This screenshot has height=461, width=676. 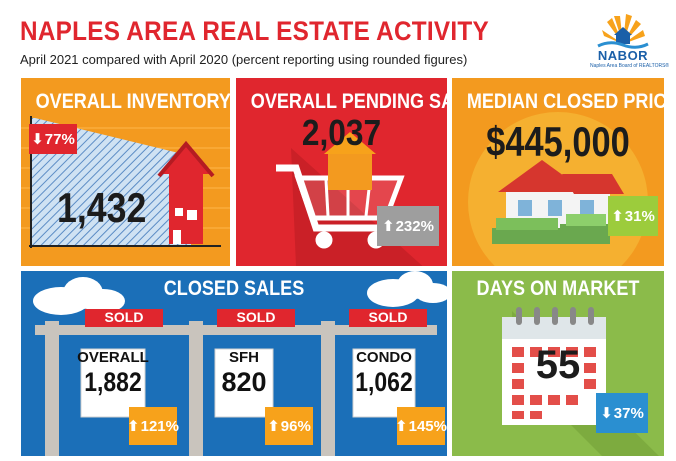 I want to click on page-title: NAPLES AREA REAL ESTATE ACTIVITY, so click(x=255, y=31).